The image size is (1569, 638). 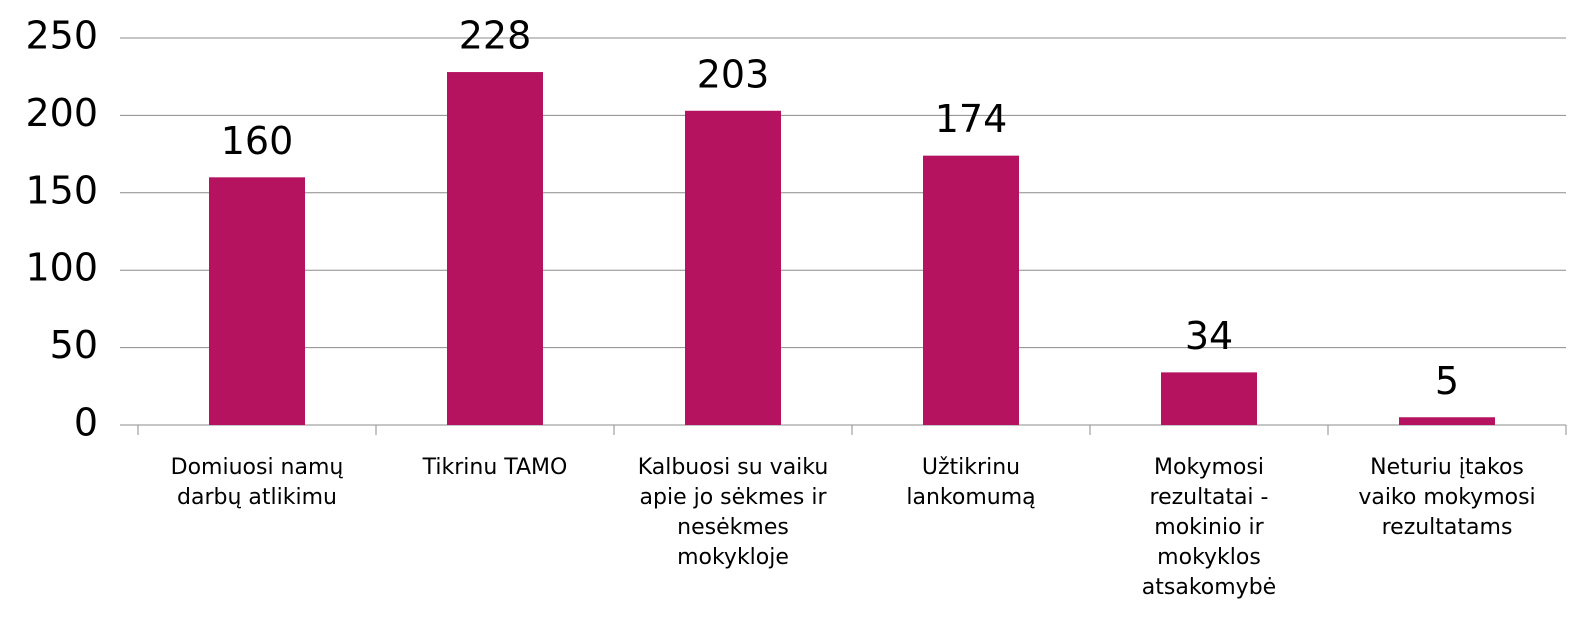 What do you see at coordinates (74, 345) in the screenshot?
I see `y-tick-label: 50` at bounding box center [74, 345].